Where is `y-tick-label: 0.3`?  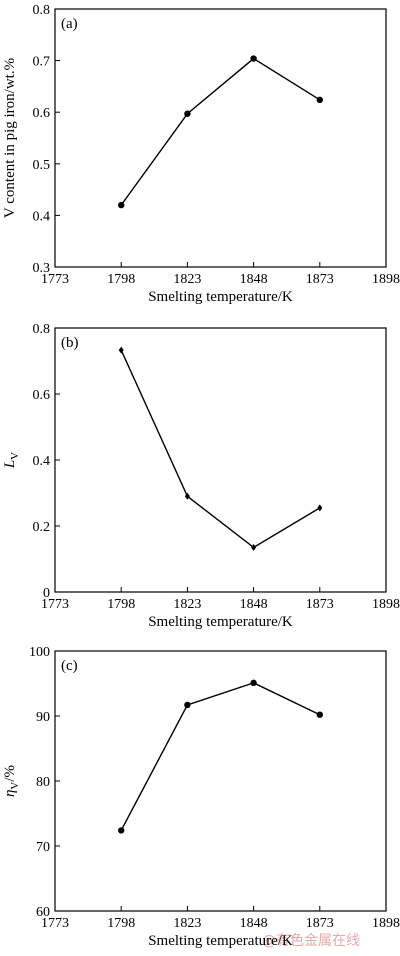 y-tick-label: 0.3 is located at coordinates (42, 268).